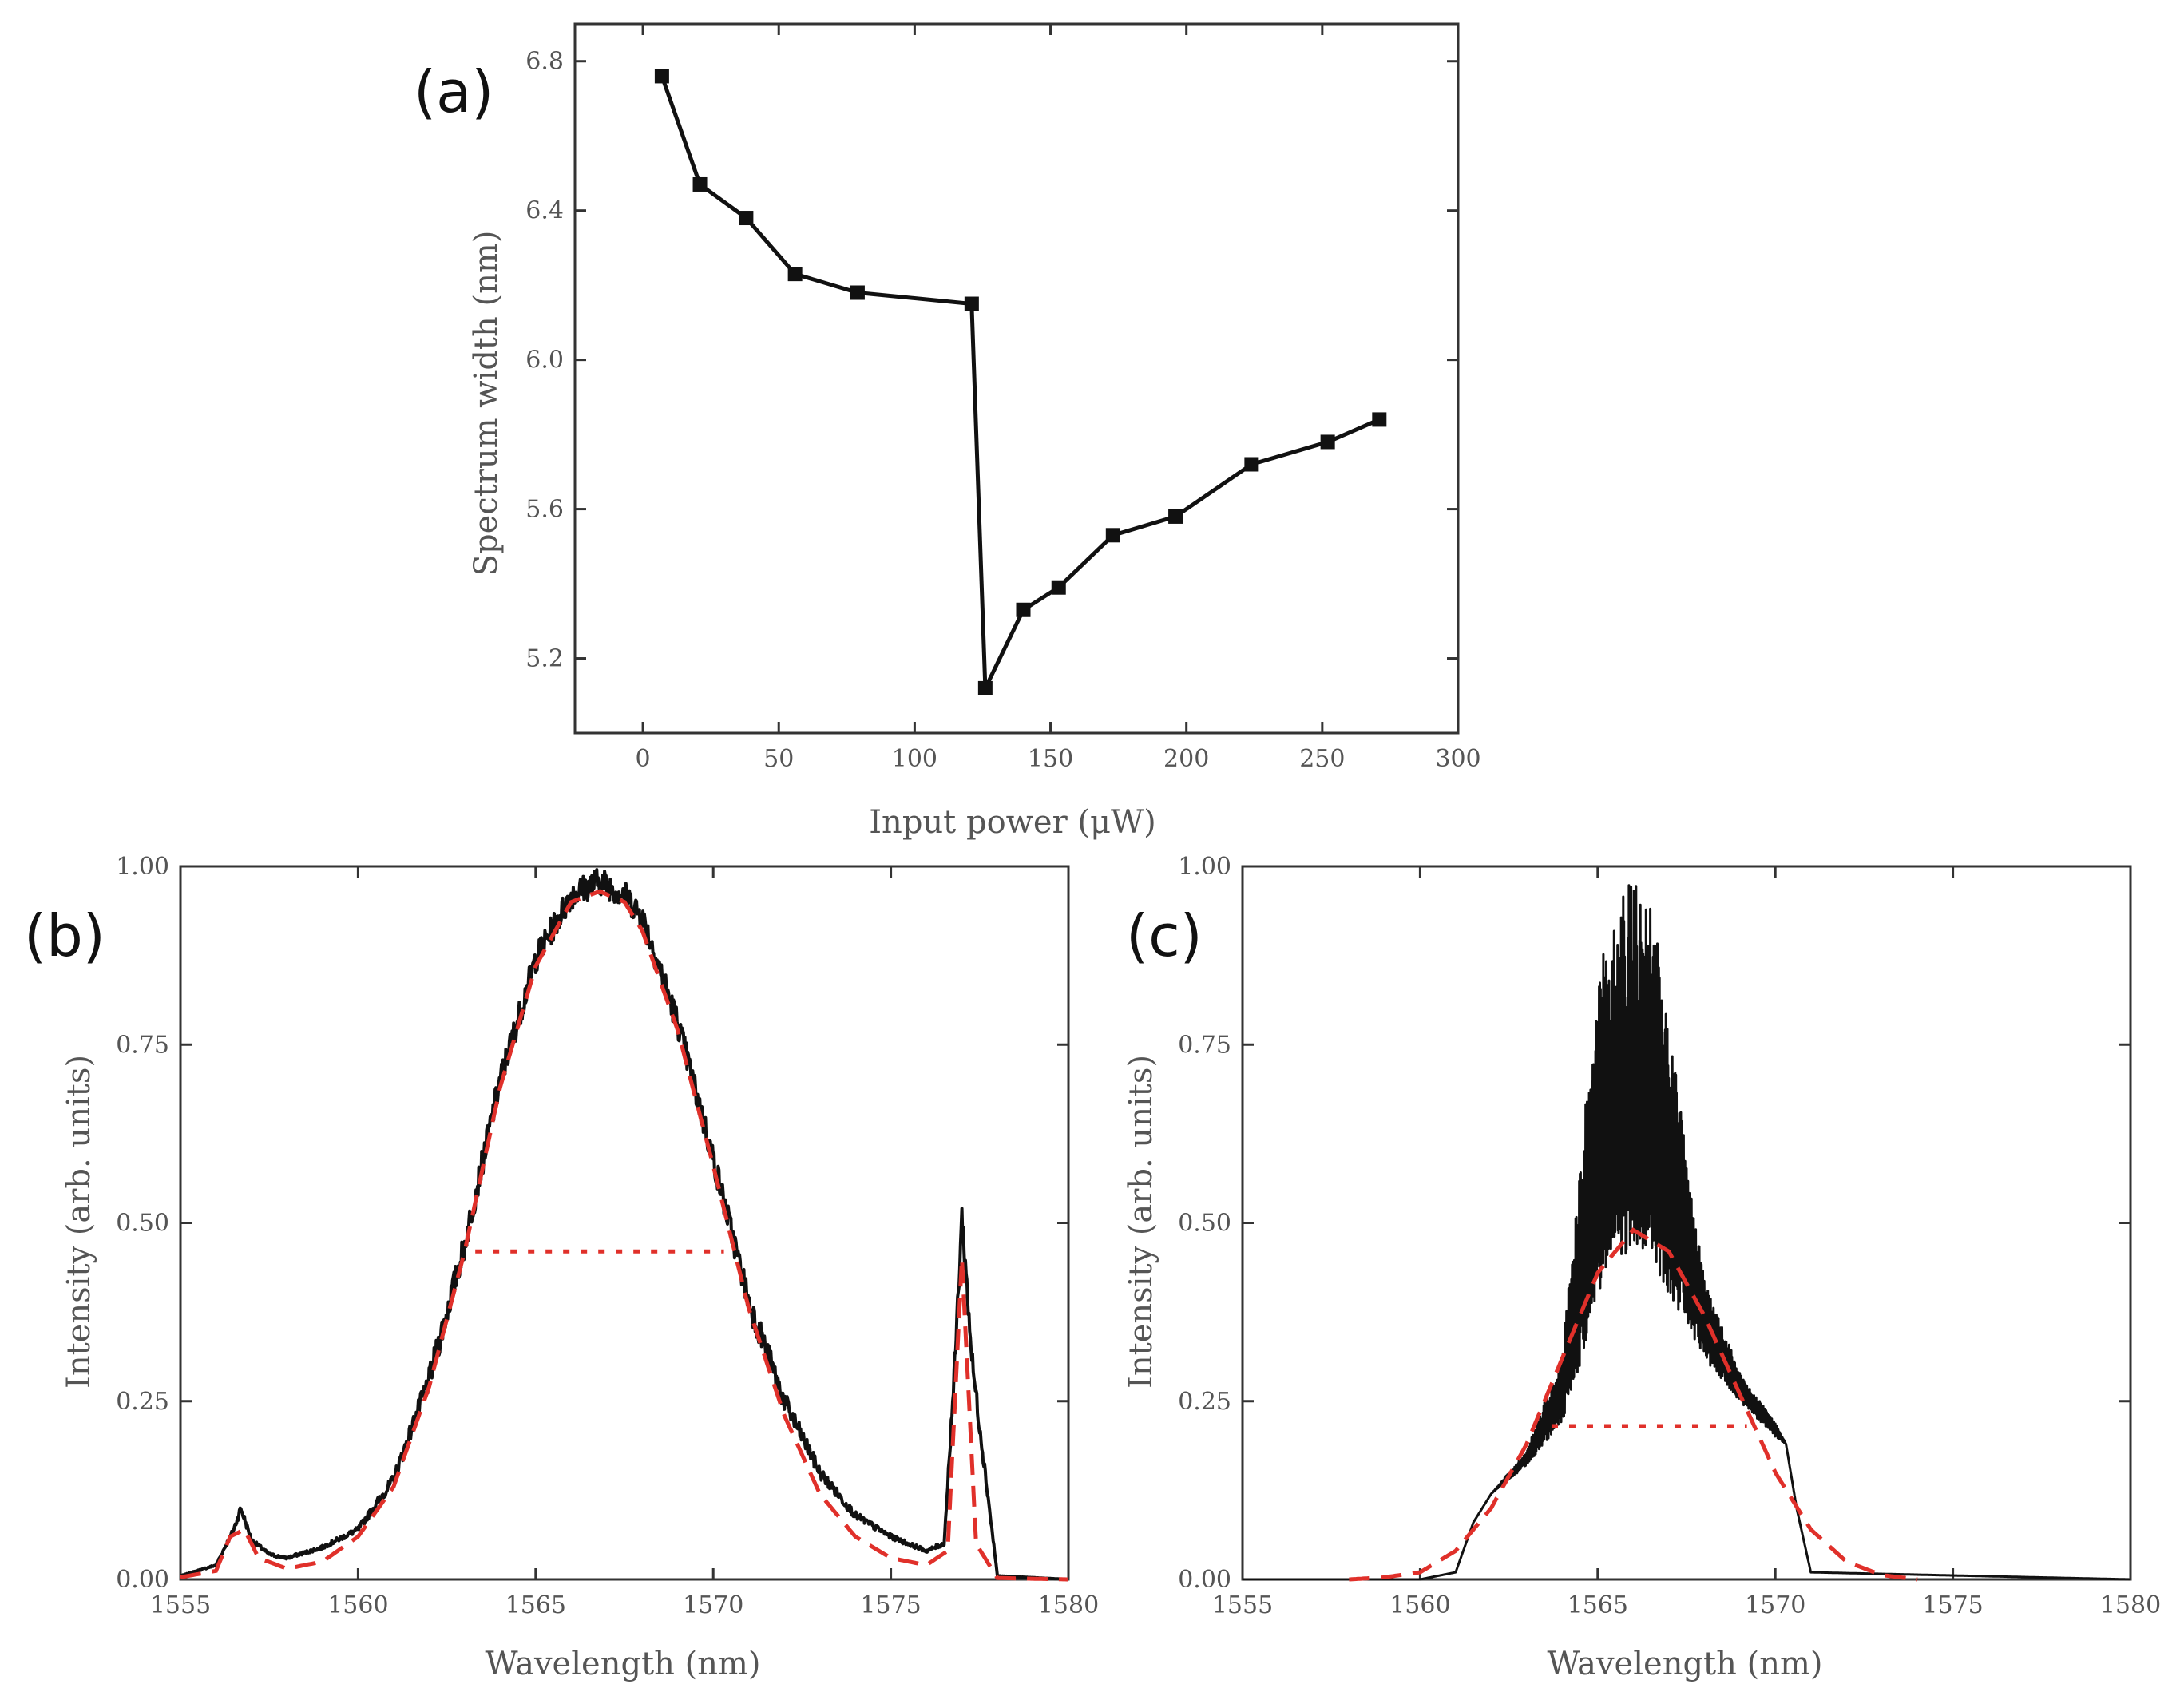 This screenshot has width=2184, height=1692. Describe the element at coordinates (79, 1222) in the screenshot. I see `panel-b-y-axis-label: Intensity (arb. units)` at that location.